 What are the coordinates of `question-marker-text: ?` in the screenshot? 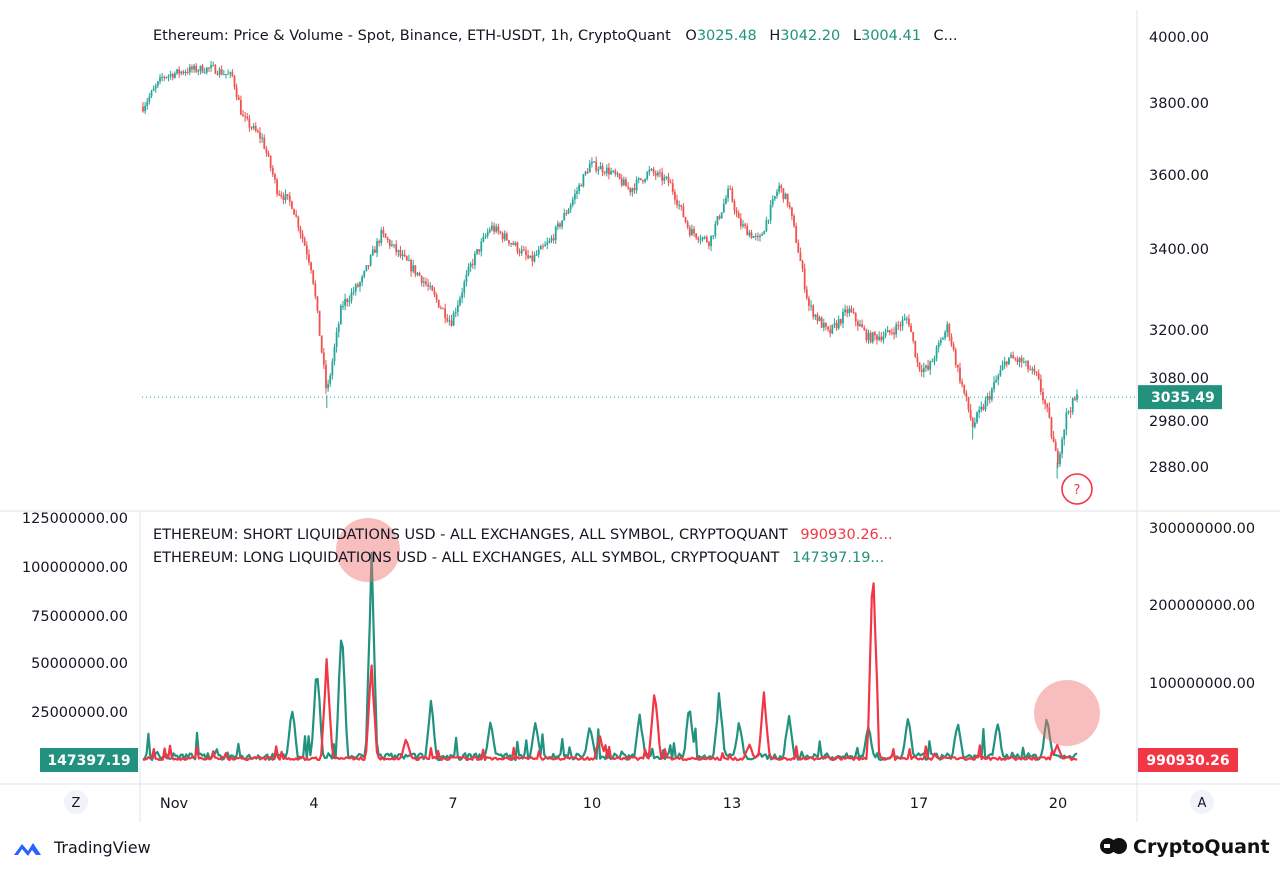 It's located at (1077, 490).